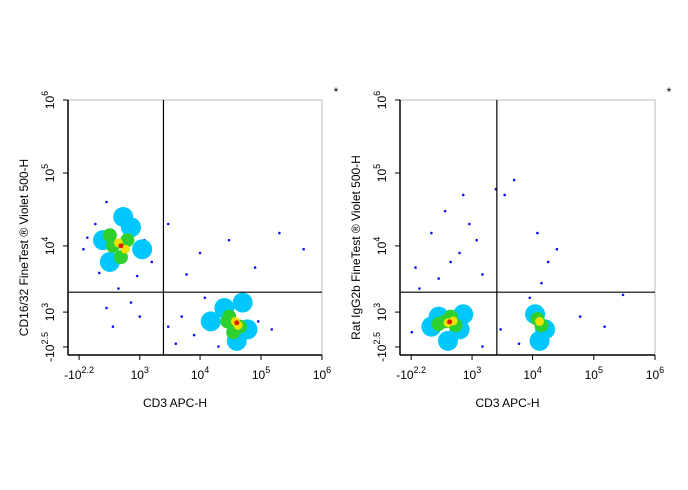 The width and height of the screenshot is (688, 490). Describe the element at coordinates (48, 312) in the screenshot. I see `y-tick-label: 10³` at that location.